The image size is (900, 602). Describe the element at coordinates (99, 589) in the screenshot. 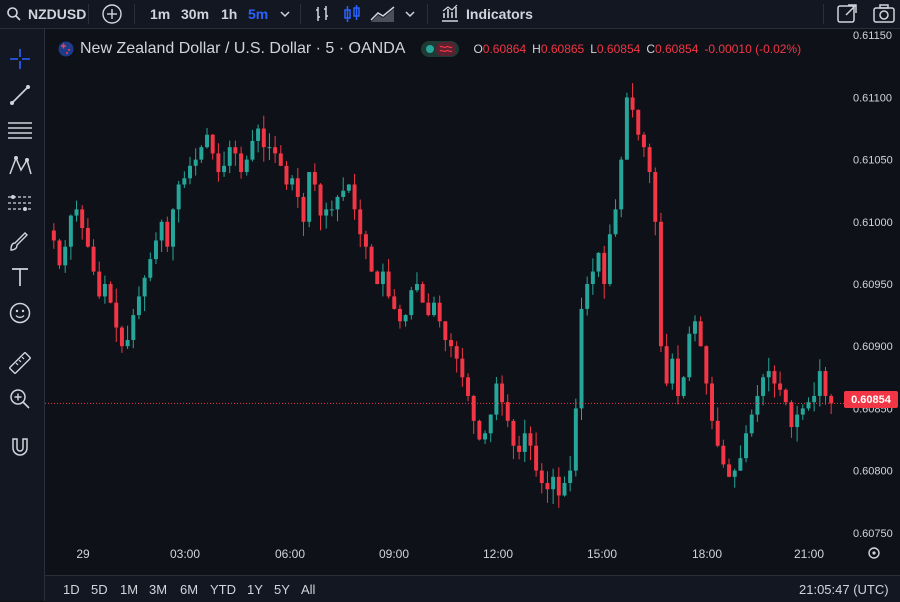

I see `range-5d: 5D` at that location.